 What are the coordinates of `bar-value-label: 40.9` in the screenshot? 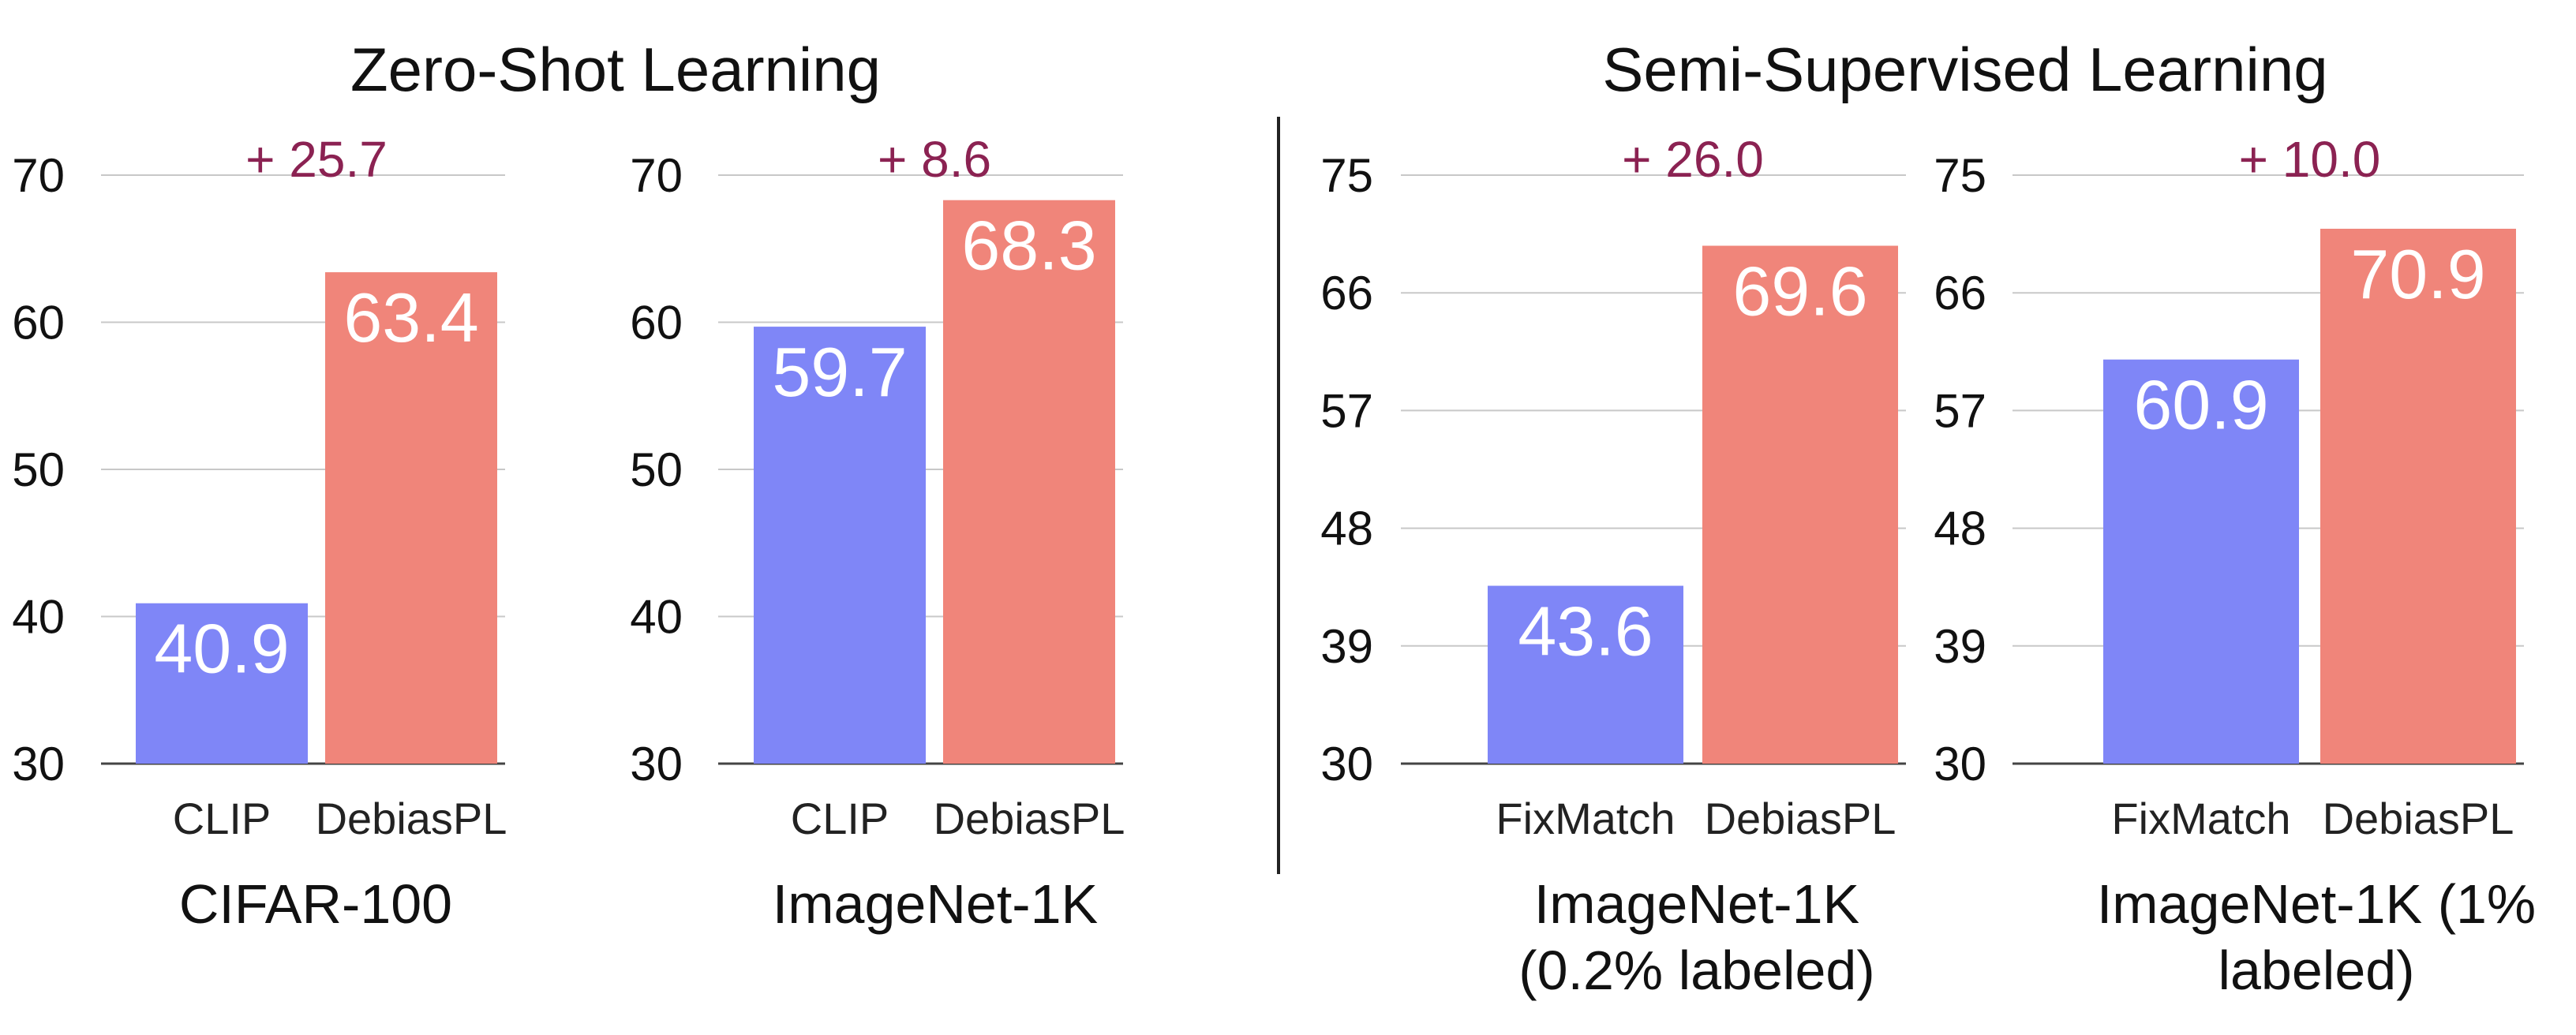 It's located at (221, 649).